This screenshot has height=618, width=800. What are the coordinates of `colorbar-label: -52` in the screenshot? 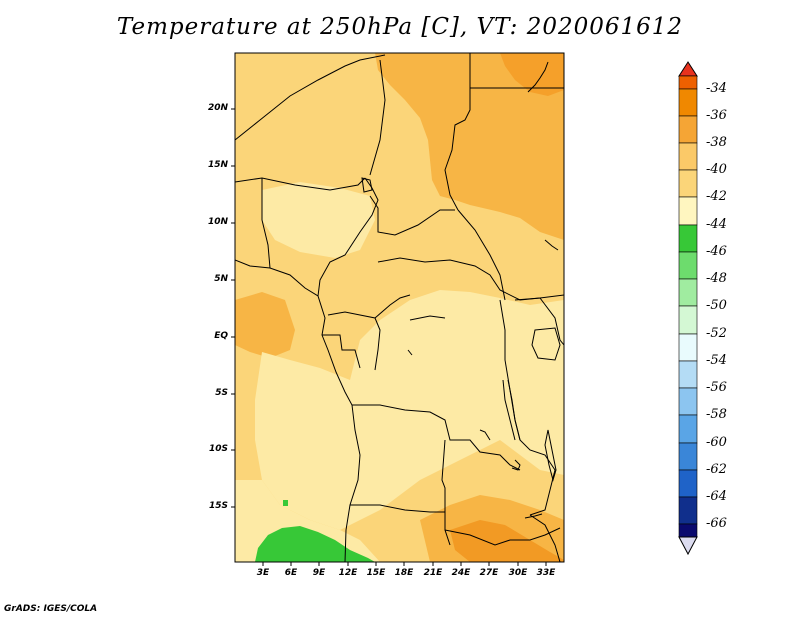 It's located at (716, 333).